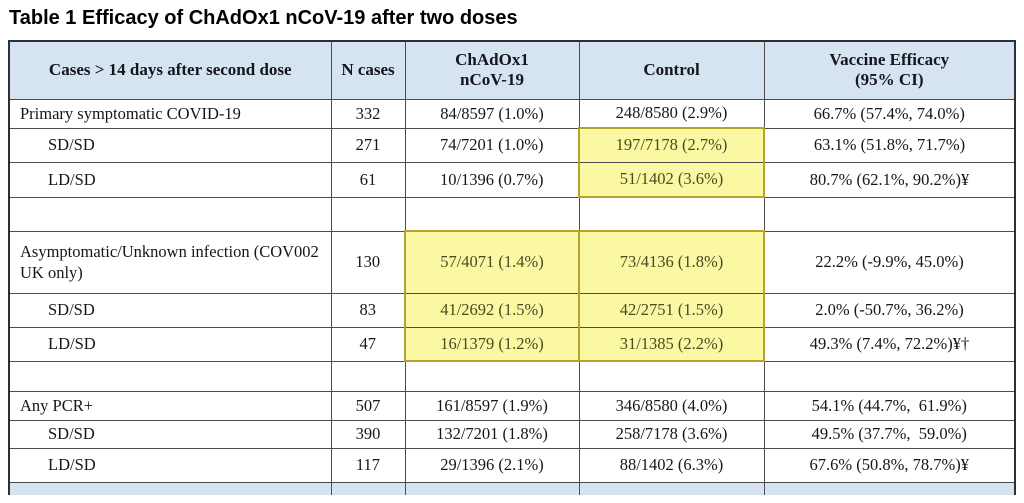 The width and height of the screenshot is (1024, 503). What do you see at coordinates (671, 405) in the screenshot?
I see `cell-control: 346/8580 (4.0%)` at bounding box center [671, 405].